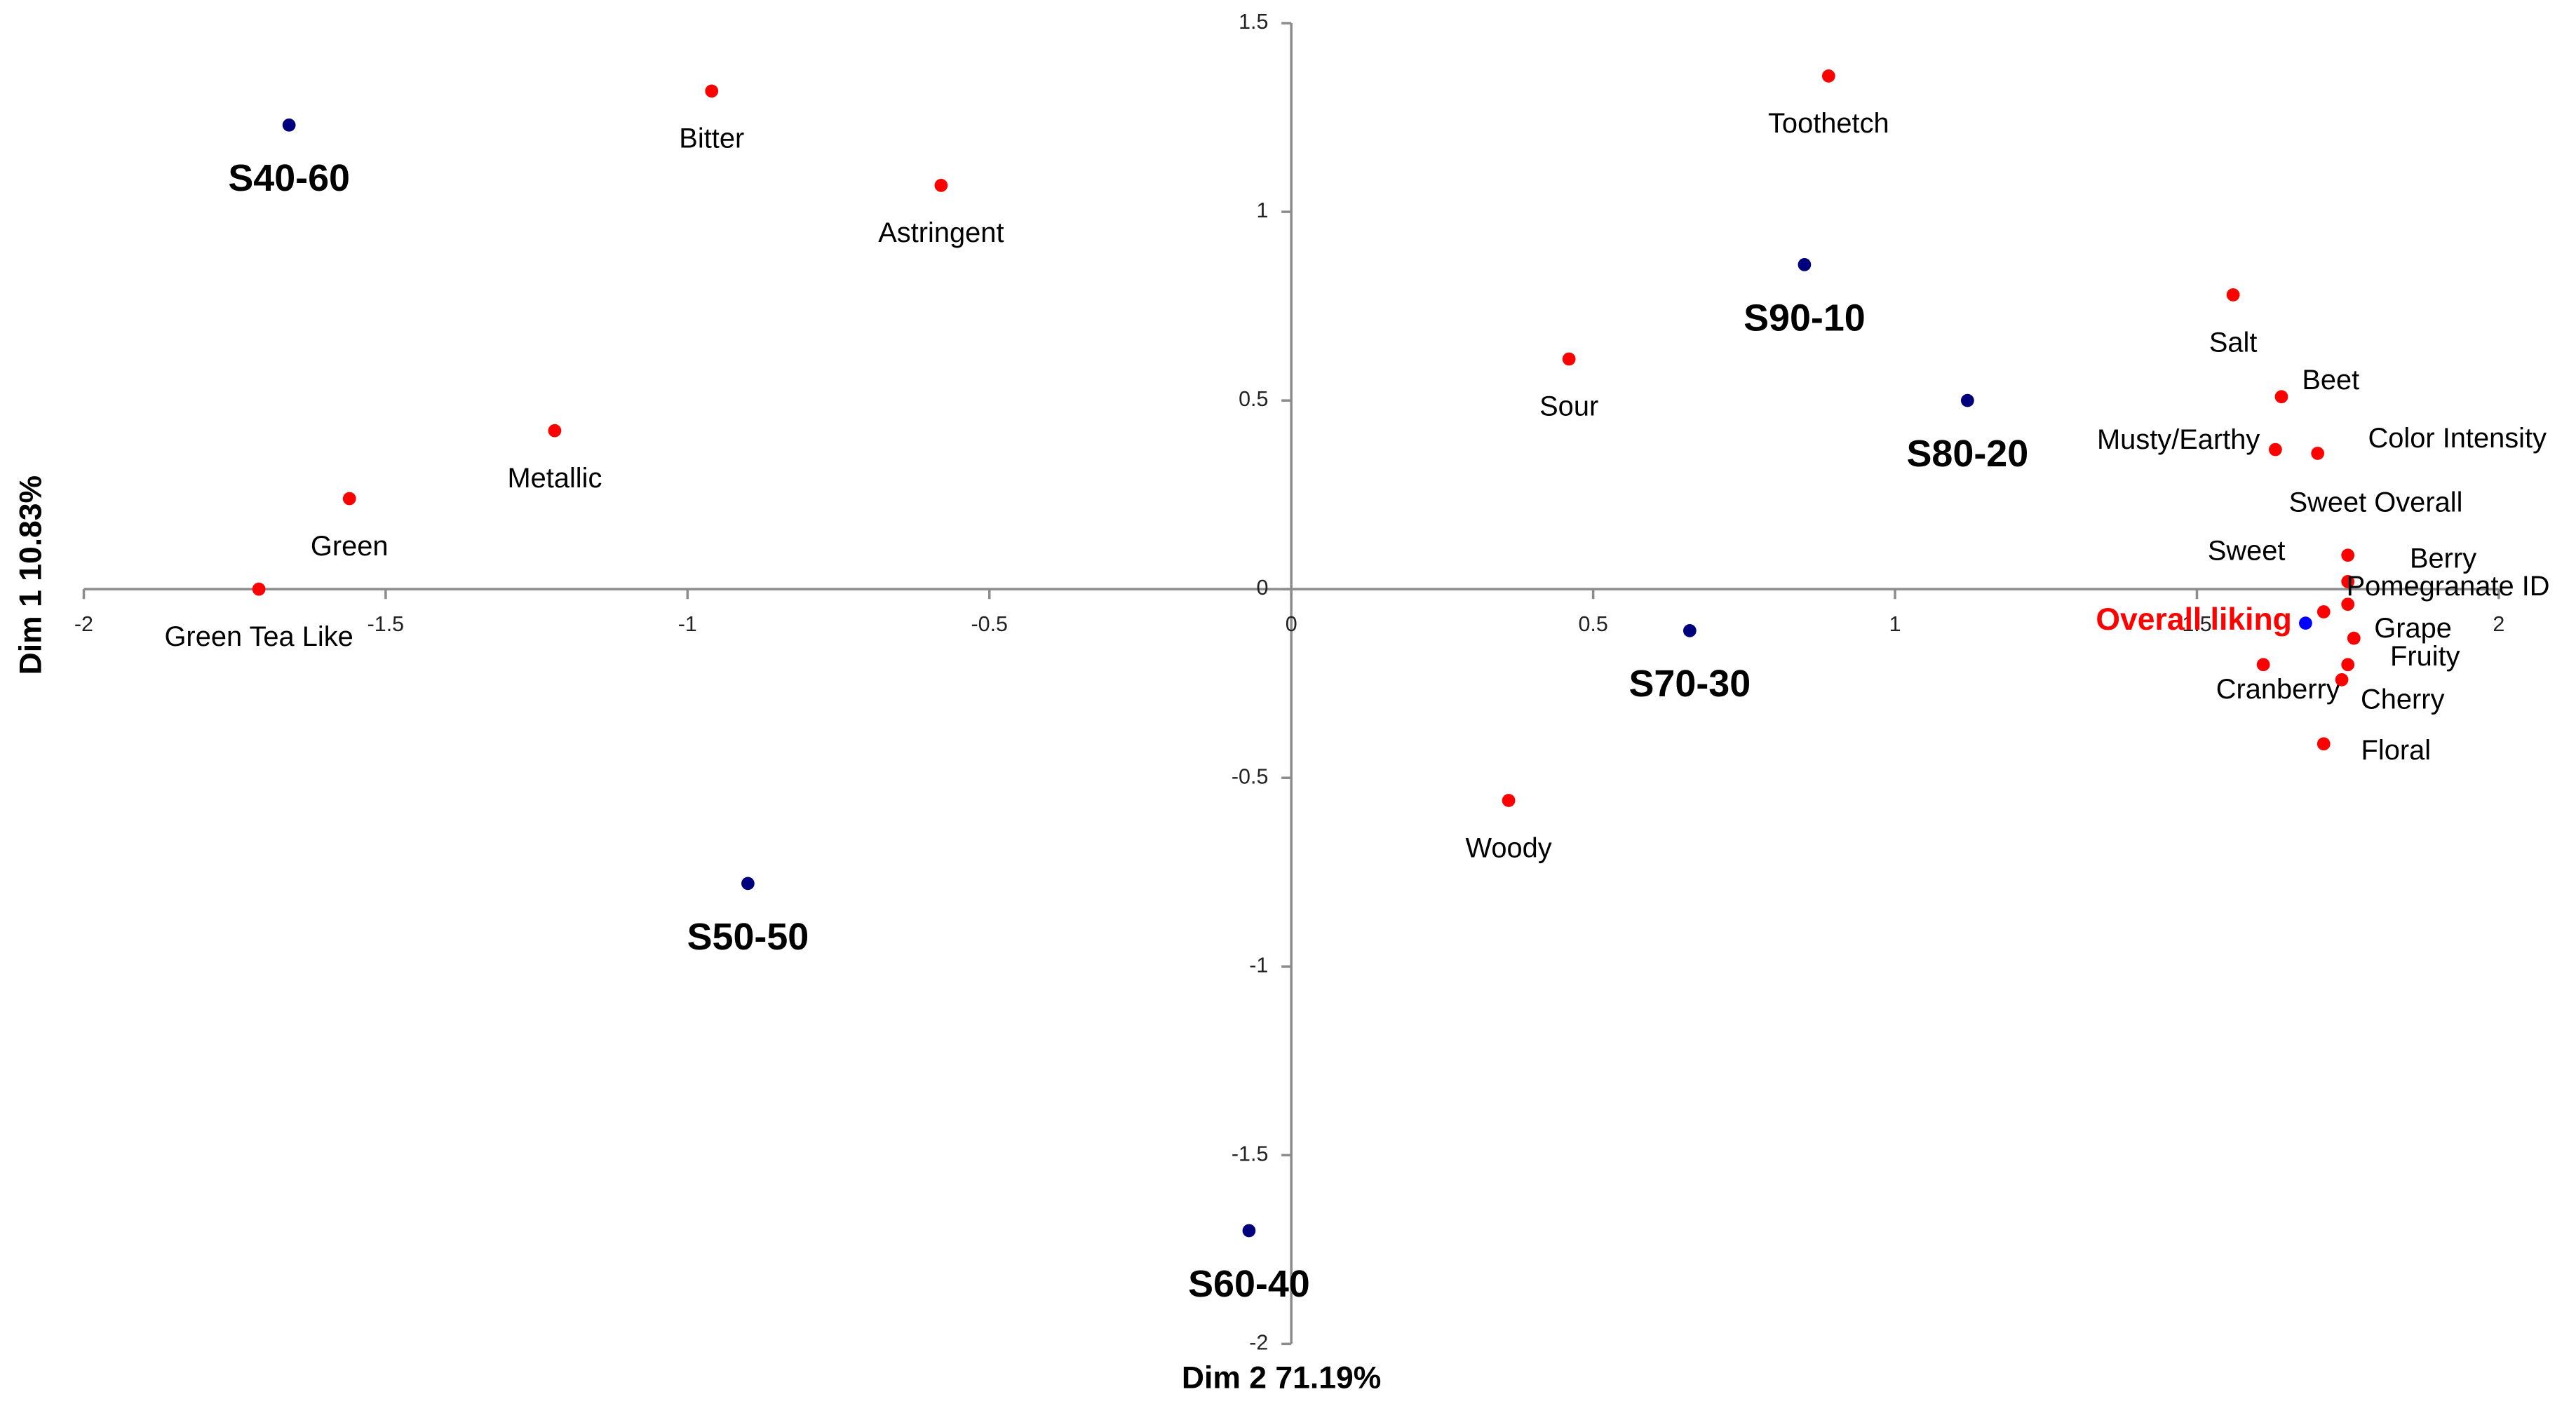  Describe the element at coordinates (2178, 440) in the screenshot. I see `point-label: Musty/Earthy` at that location.